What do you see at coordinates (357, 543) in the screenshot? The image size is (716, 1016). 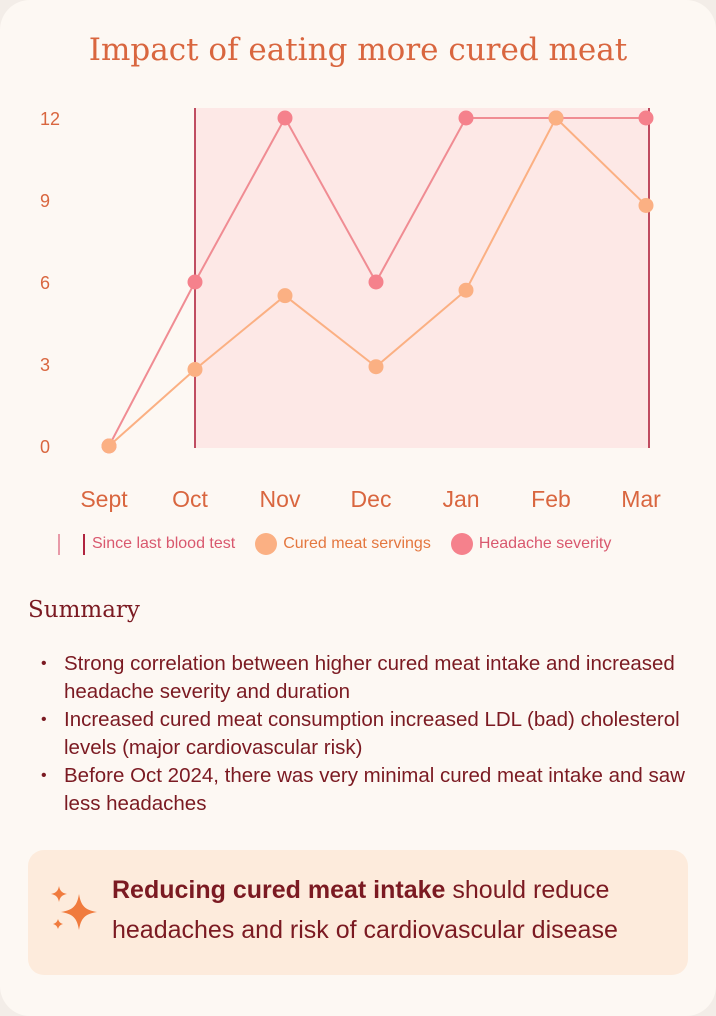 I see `legend-label-cured-meat: Cured meat servings` at bounding box center [357, 543].